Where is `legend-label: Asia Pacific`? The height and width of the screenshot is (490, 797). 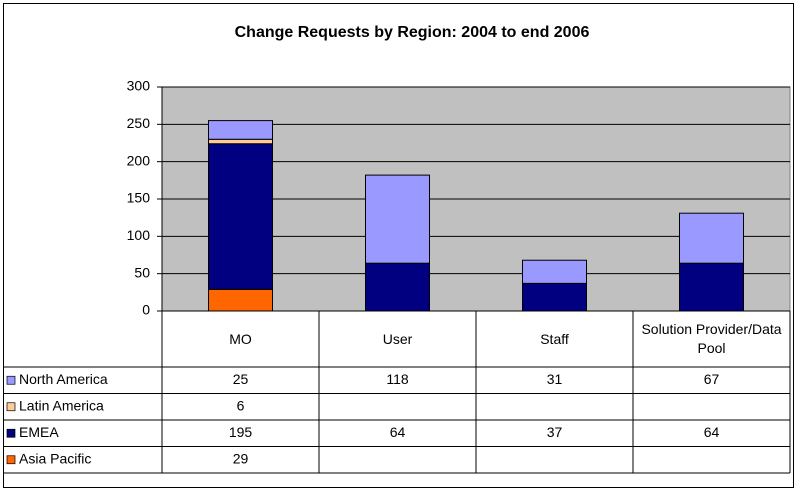 legend-label: Asia Pacific is located at coordinates (55, 458).